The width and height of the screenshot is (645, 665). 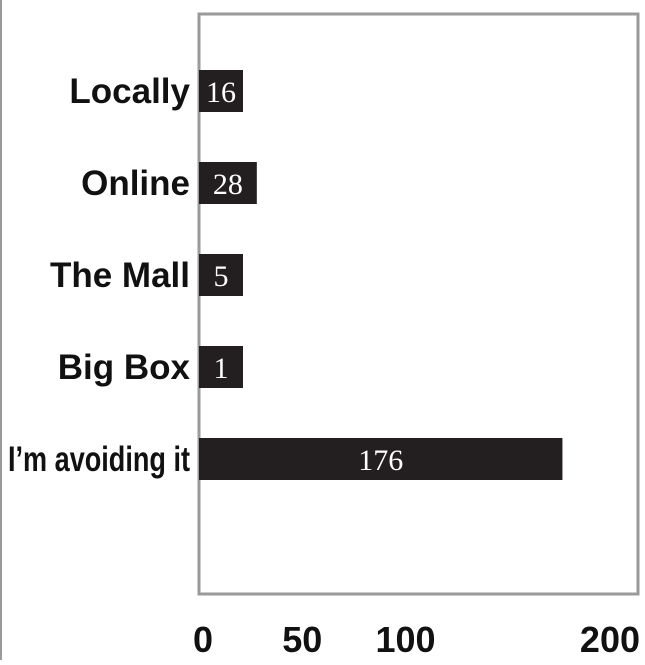 I want to click on x-tick-label-200: 200, so click(x=610, y=639).